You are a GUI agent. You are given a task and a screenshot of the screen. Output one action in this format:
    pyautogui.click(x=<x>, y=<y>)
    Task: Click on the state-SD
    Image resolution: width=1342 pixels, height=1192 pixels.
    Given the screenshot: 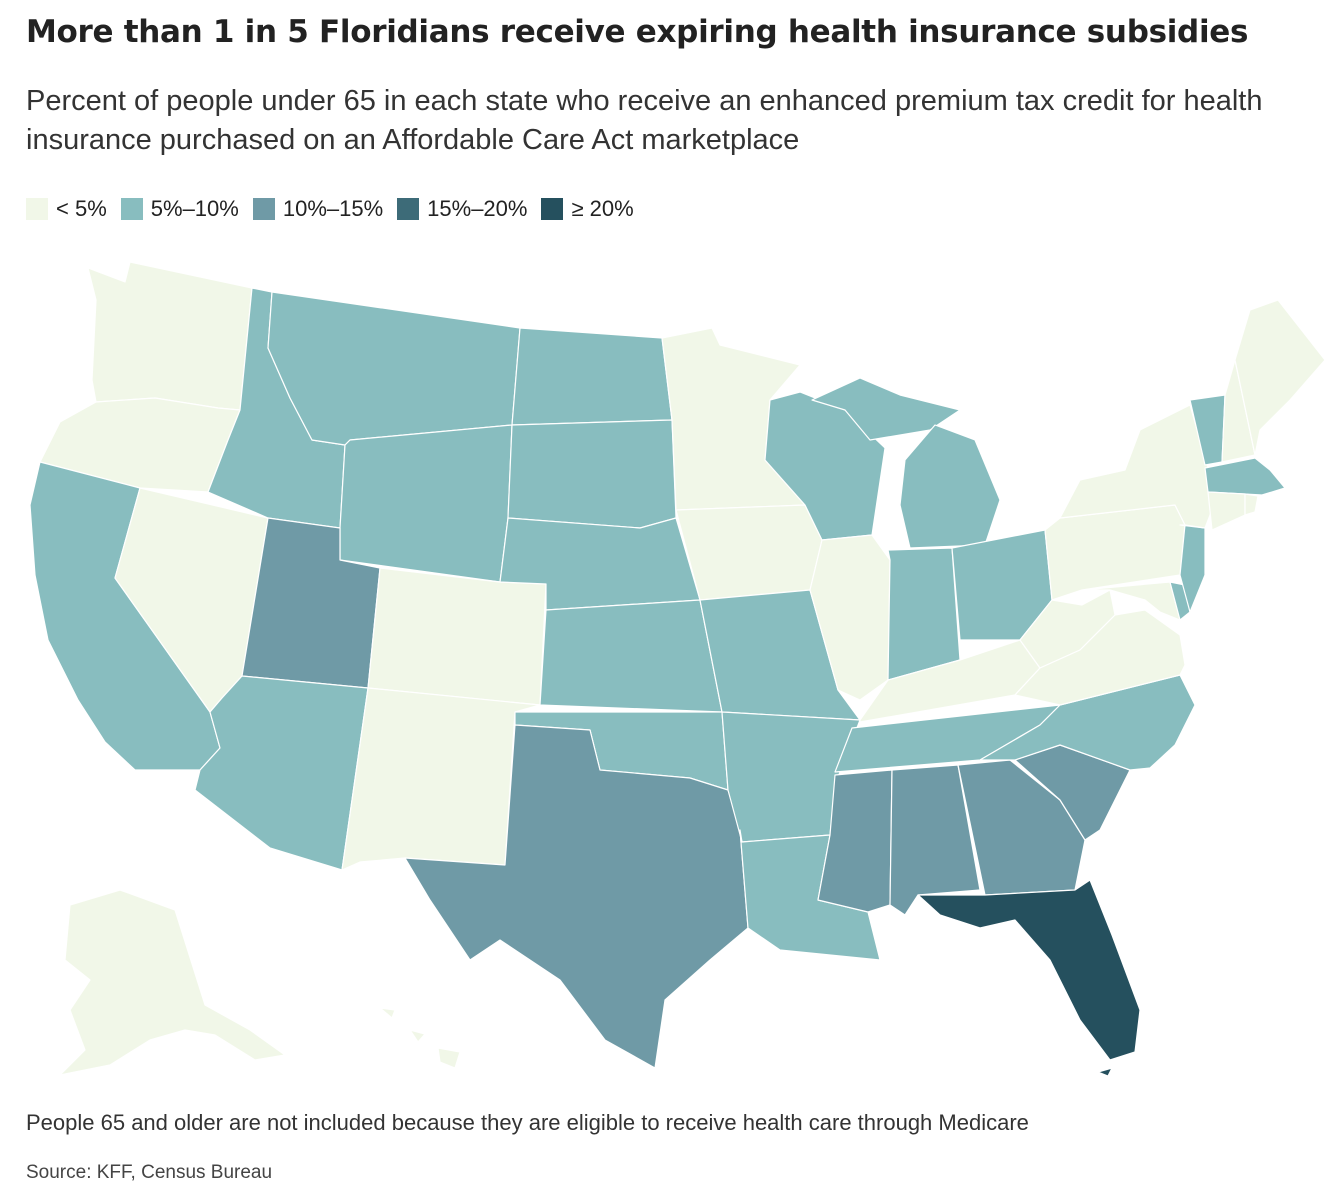 What is the action you would take?
    pyautogui.click(x=592, y=474)
    